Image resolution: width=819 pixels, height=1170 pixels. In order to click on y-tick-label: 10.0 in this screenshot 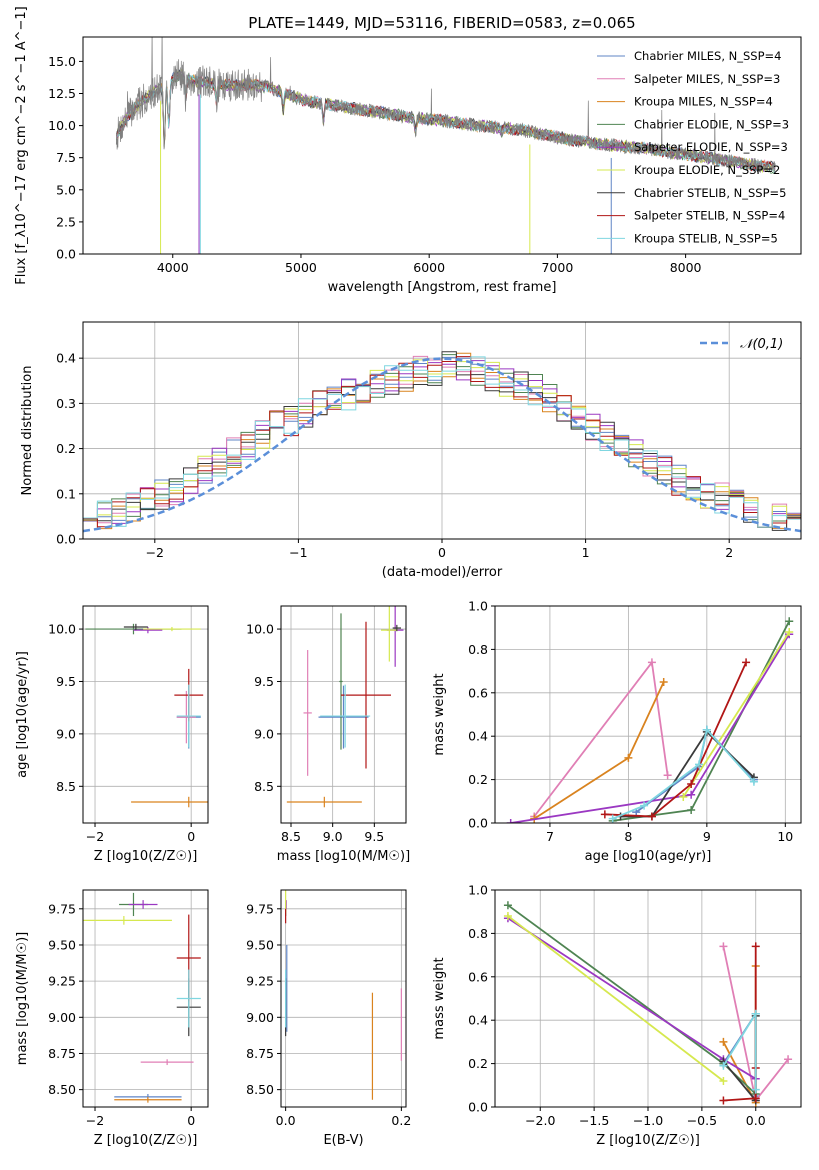, I will do `click(62, 125)`.